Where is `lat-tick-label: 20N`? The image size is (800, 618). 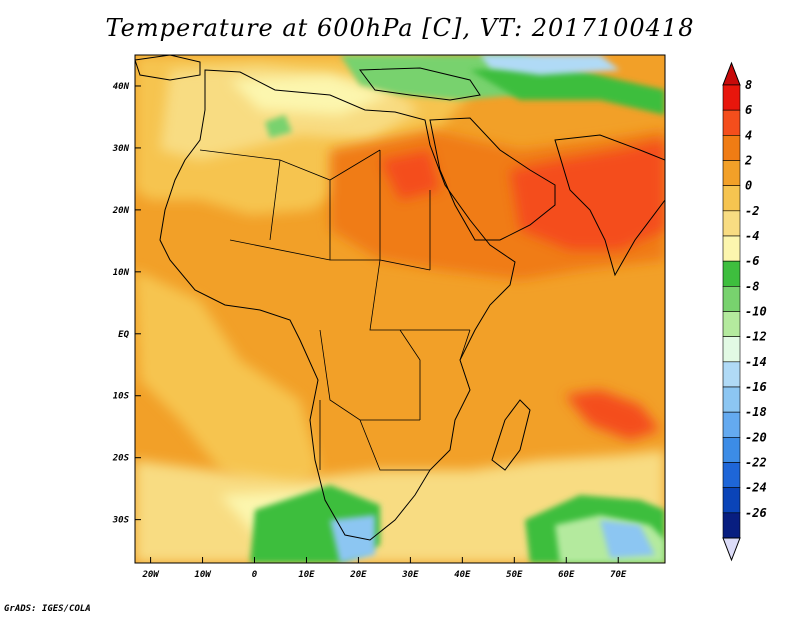
lat-tick-label: 20N is located at coordinates (121, 211).